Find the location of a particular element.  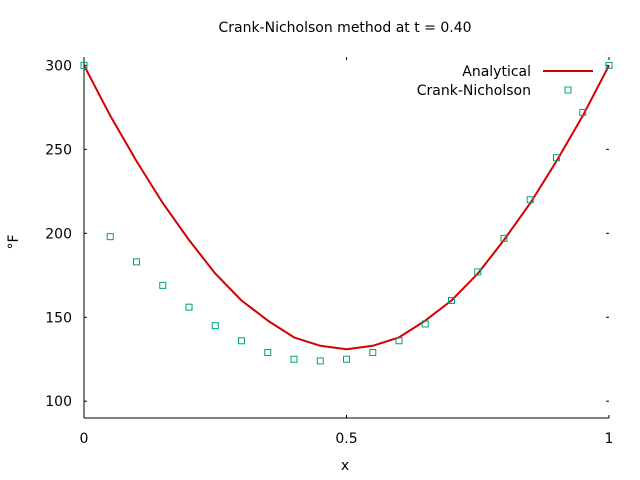

x-tick-label: 1 is located at coordinates (609, 439).